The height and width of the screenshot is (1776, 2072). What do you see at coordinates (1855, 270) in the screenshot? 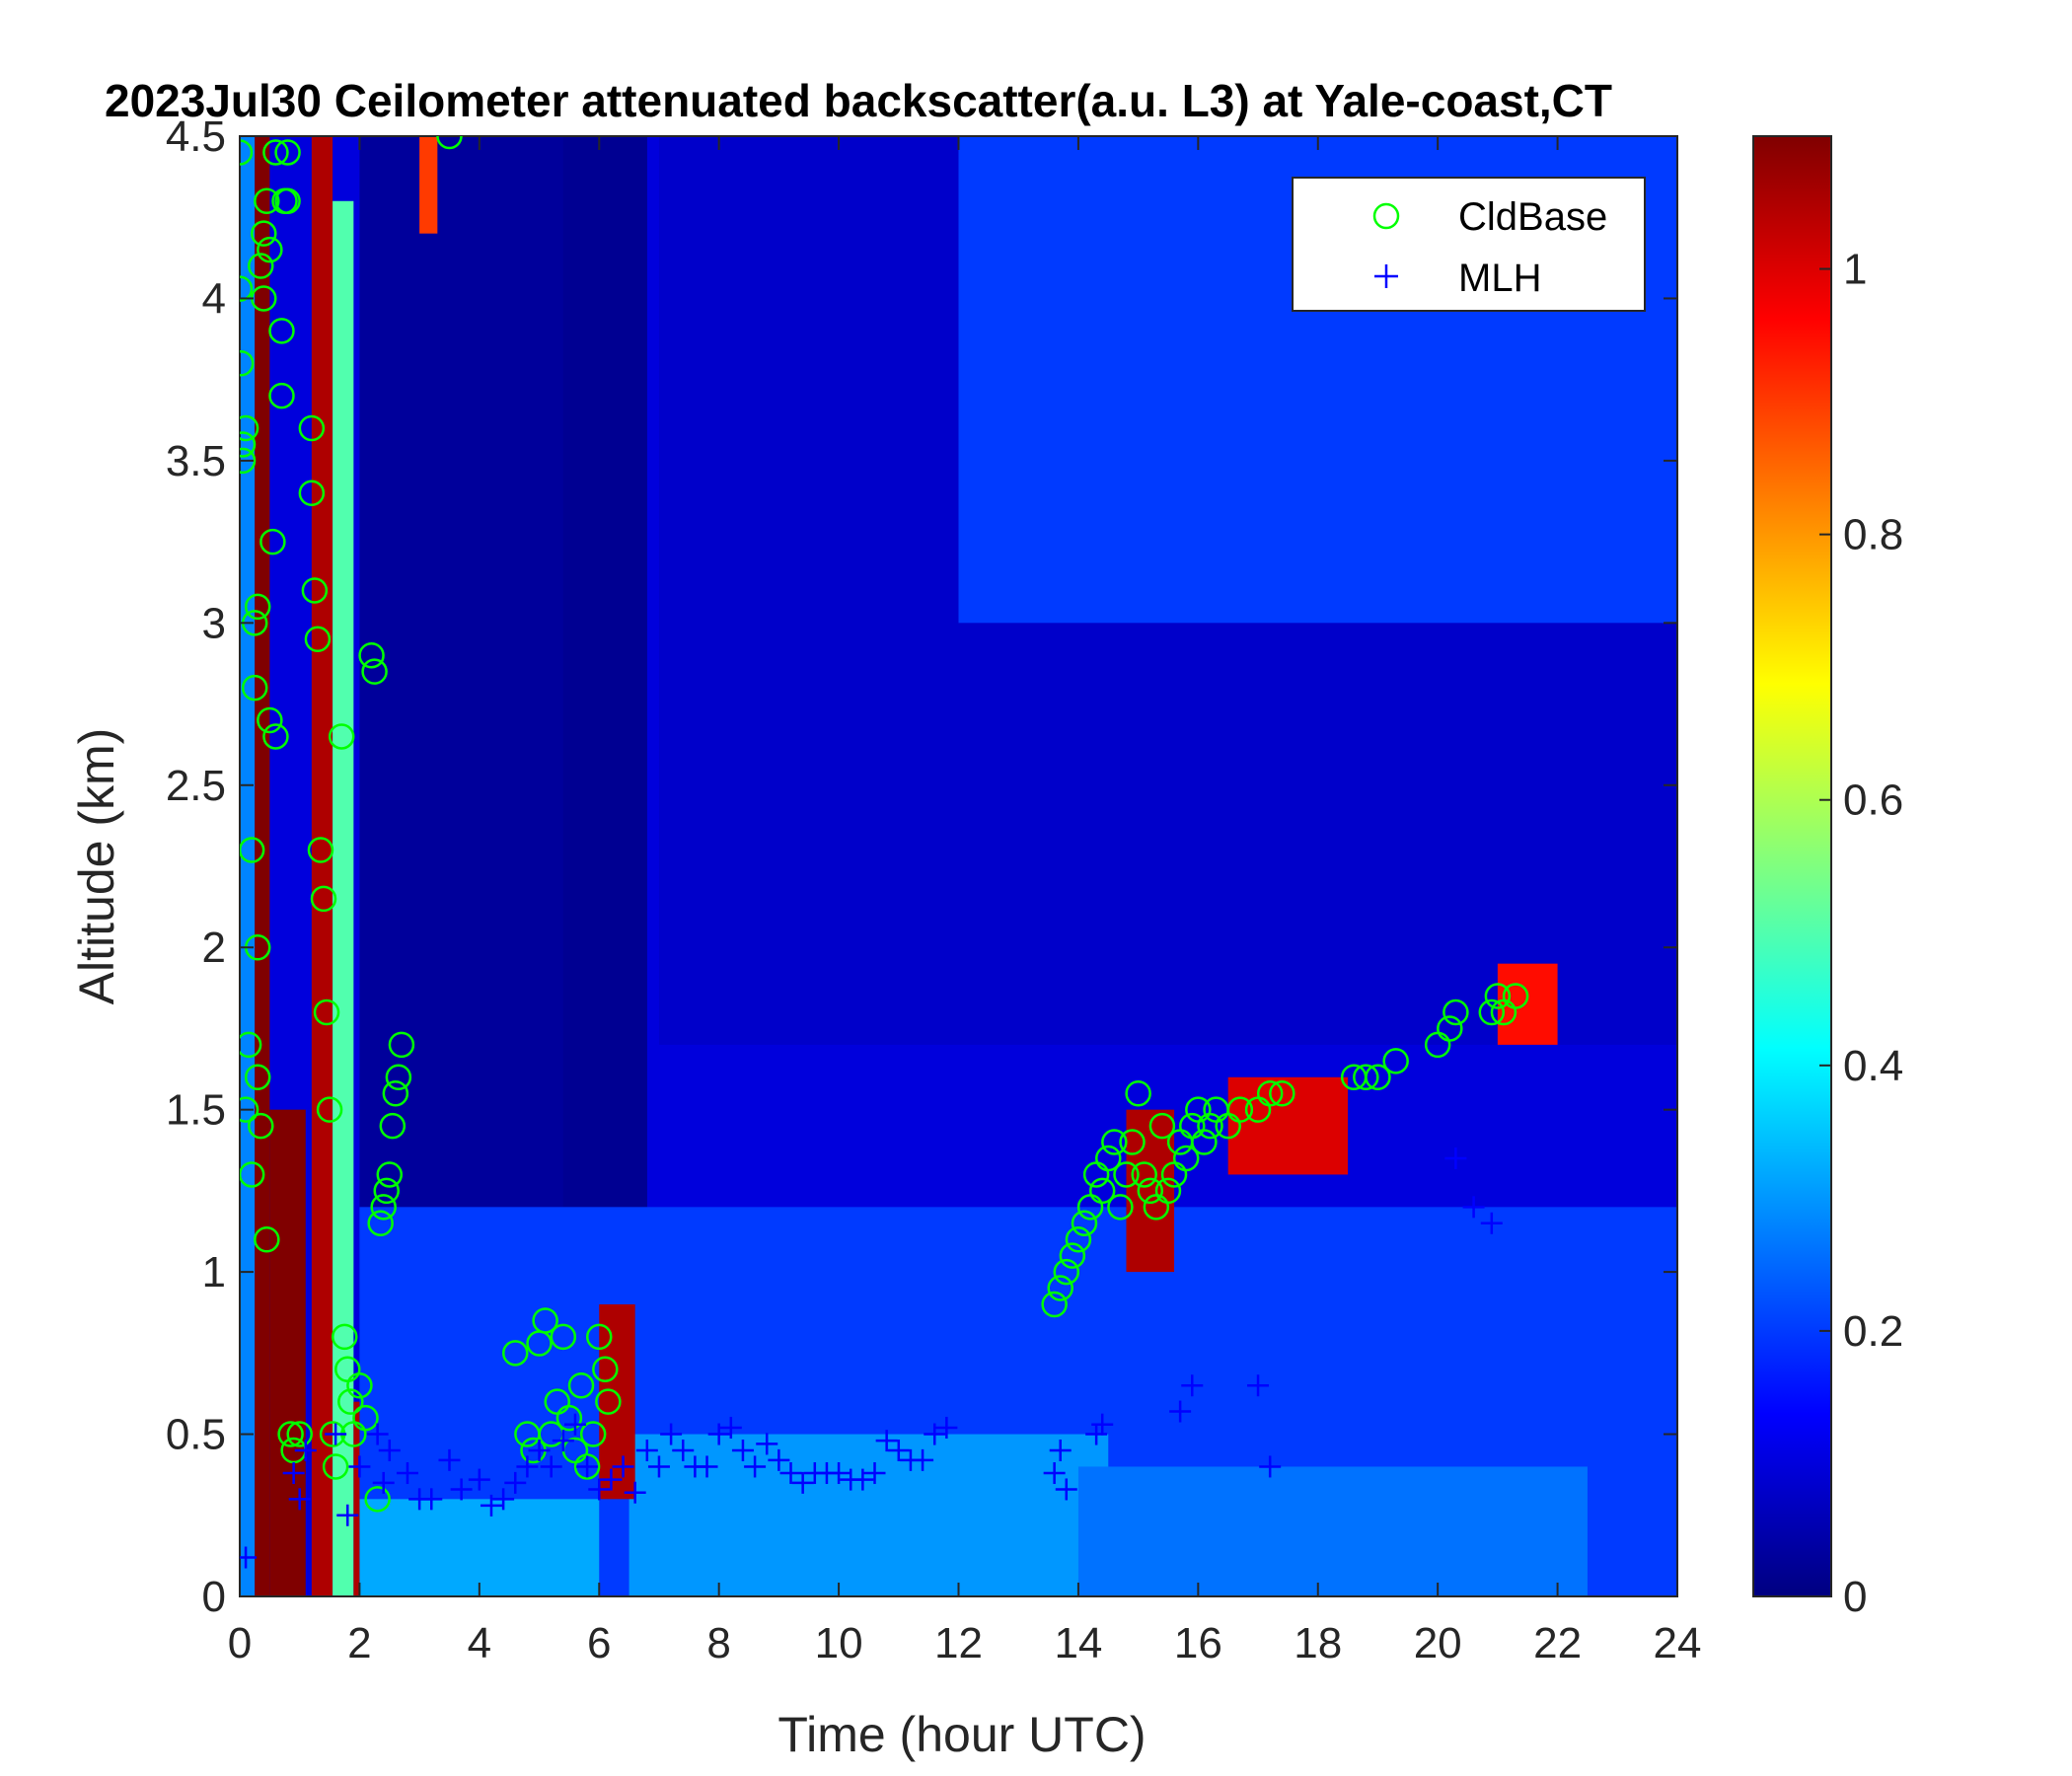
I see `colorbar-tick-label: 1` at bounding box center [1855, 270].